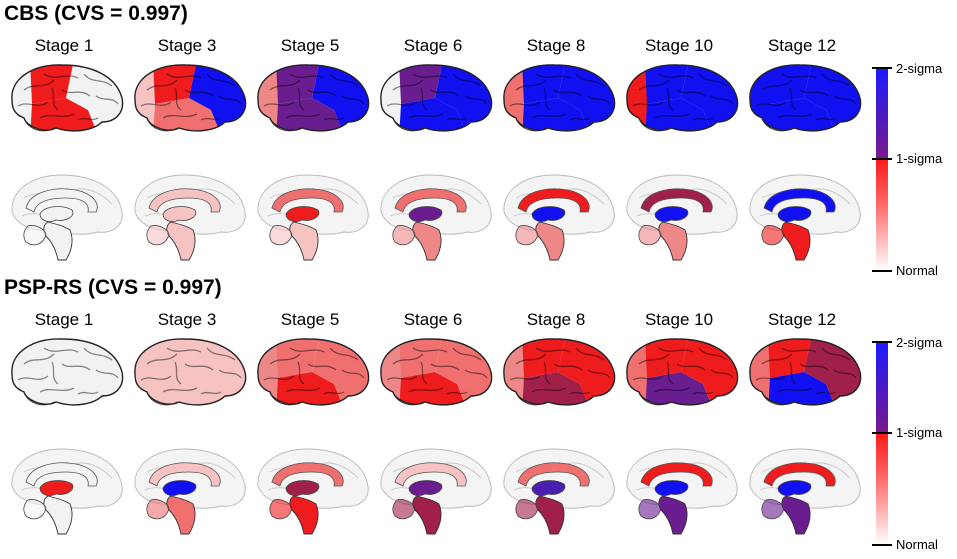 The height and width of the screenshot is (559, 957). What do you see at coordinates (556, 45) in the screenshot?
I see `stage-label: Stage 8` at bounding box center [556, 45].